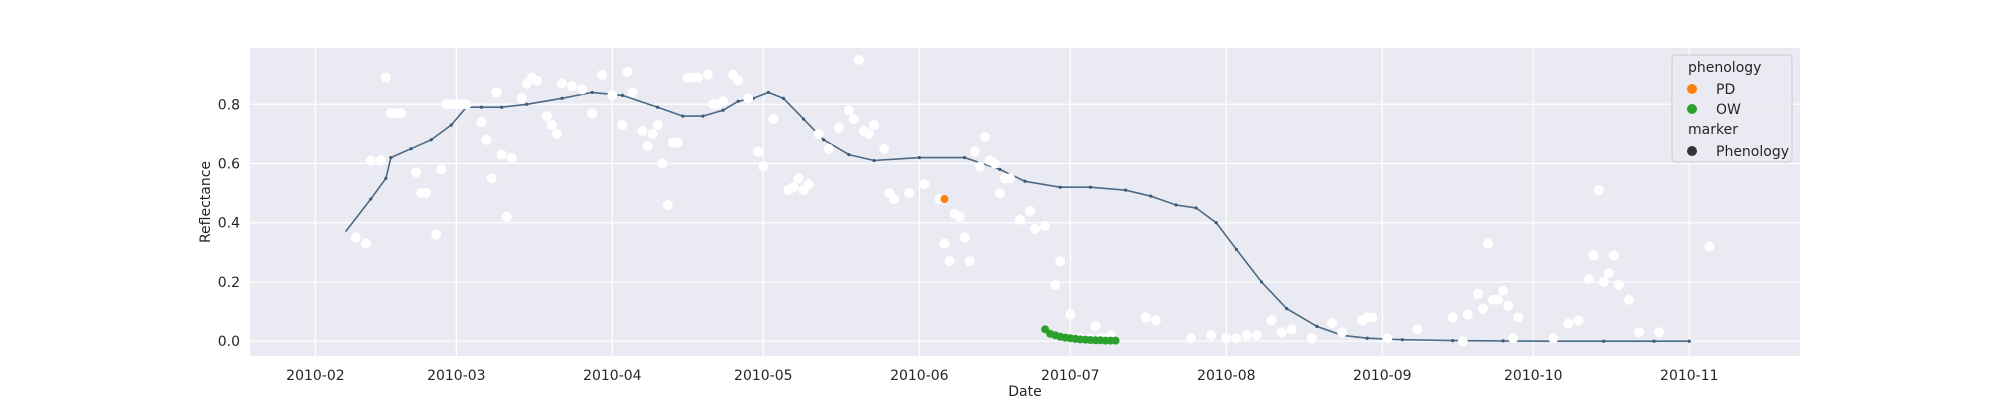 The height and width of the screenshot is (400, 2000). What do you see at coordinates (229, 342) in the screenshot?
I see `y-tick-label: 0.0` at bounding box center [229, 342].